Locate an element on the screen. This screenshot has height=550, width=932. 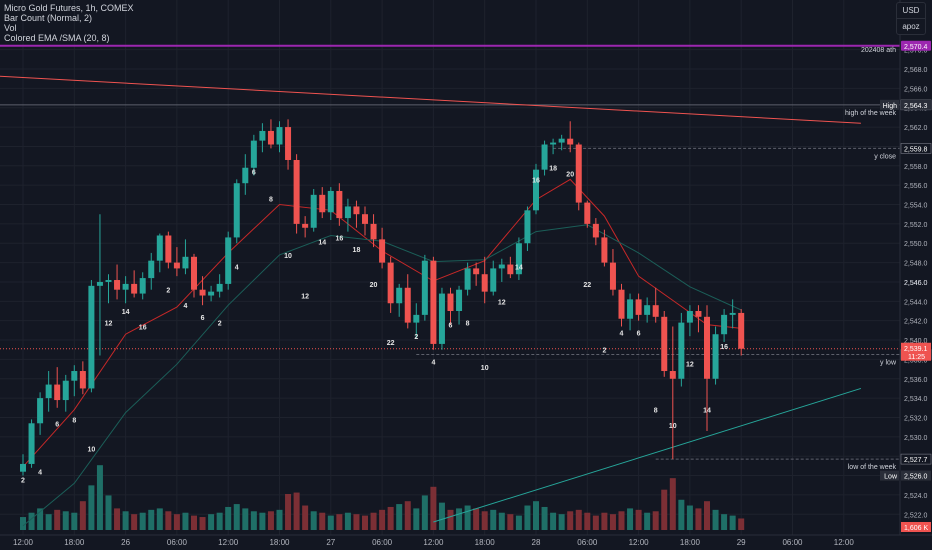
indicator-volume: Vol is located at coordinates (10, 28).